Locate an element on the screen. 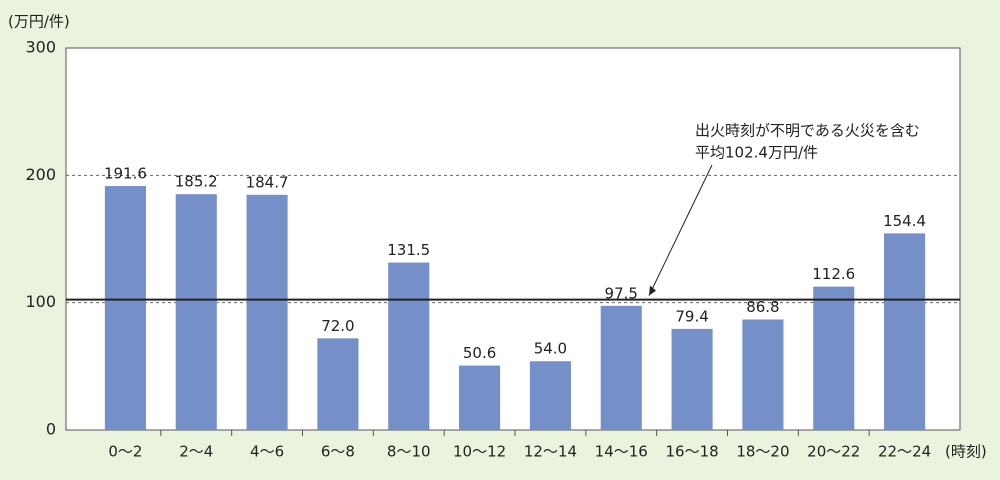 The image size is (1000, 480). x-unit-label: (時刻) is located at coordinates (966, 452).